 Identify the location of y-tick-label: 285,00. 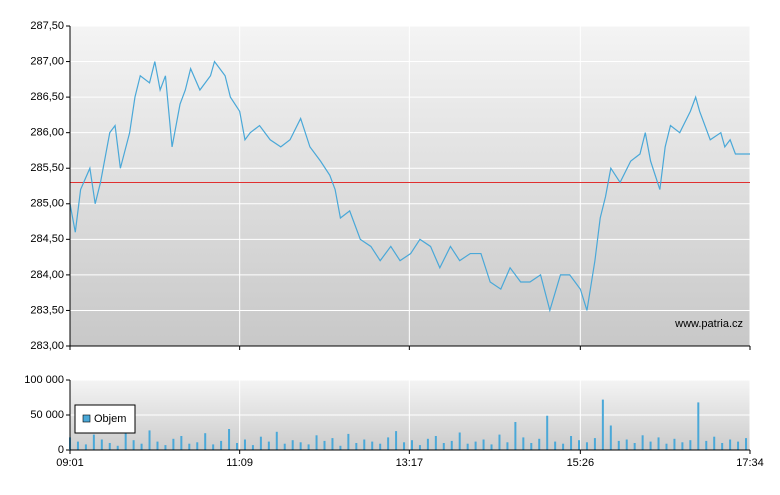
(47, 204).